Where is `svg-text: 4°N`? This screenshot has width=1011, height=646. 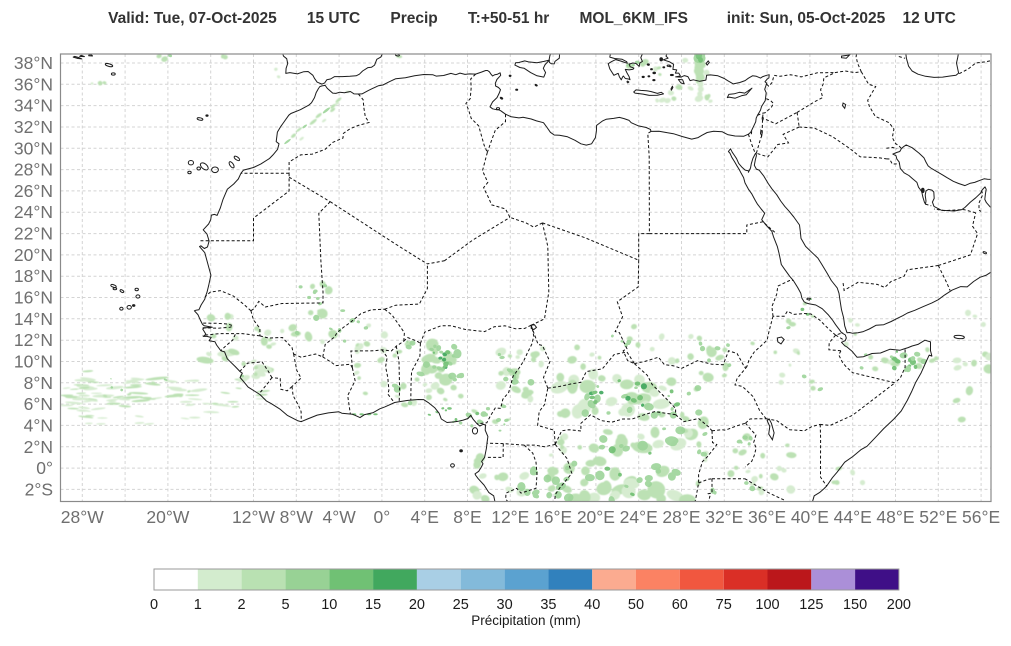 svg-text: 4°N is located at coordinates (38, 425).